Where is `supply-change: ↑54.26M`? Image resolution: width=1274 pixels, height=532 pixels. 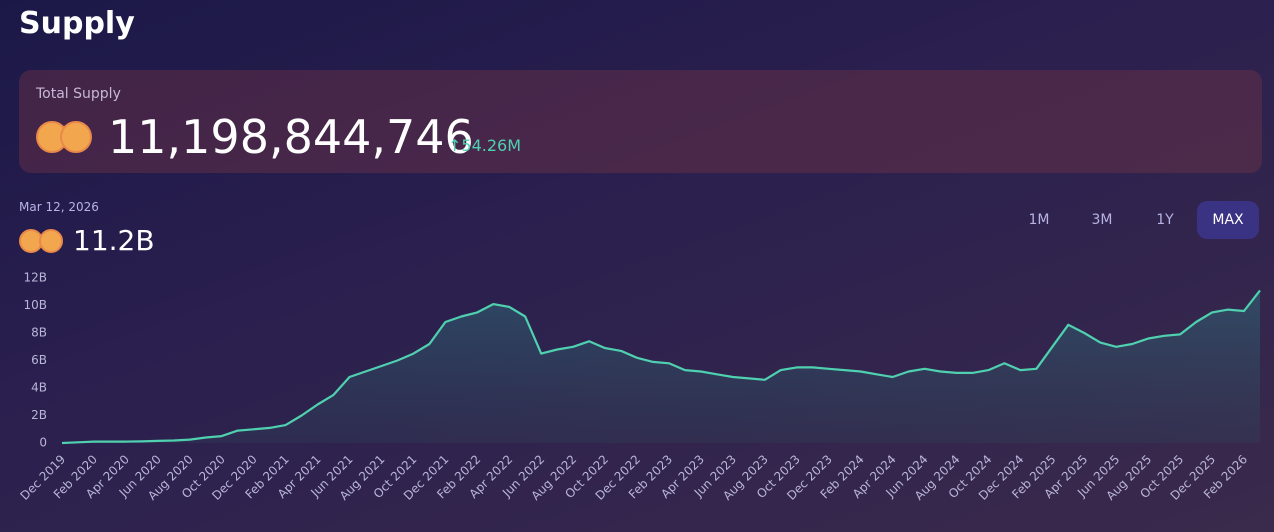
supply-change: ↑54.26M is located at coordinates (485, 145).